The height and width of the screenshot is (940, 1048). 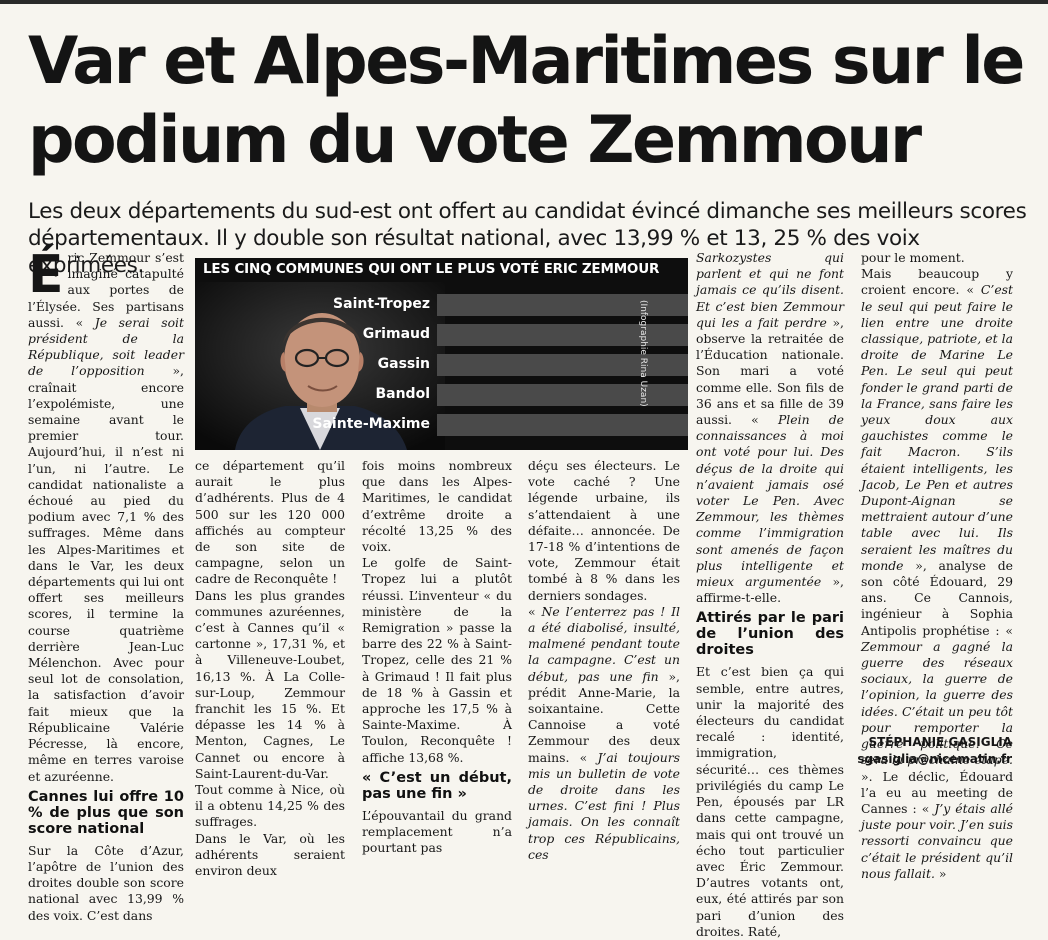 I want to click on bar-category-label: Grimaud, so click(x=396, y=334).